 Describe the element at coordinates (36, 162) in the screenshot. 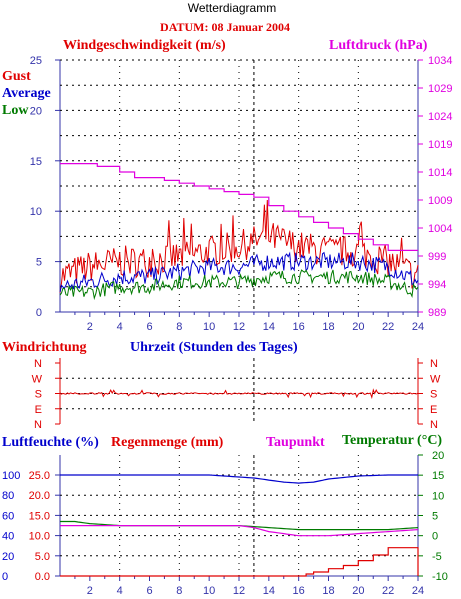

I see `wind-speed-tick-label: 15` at that location.